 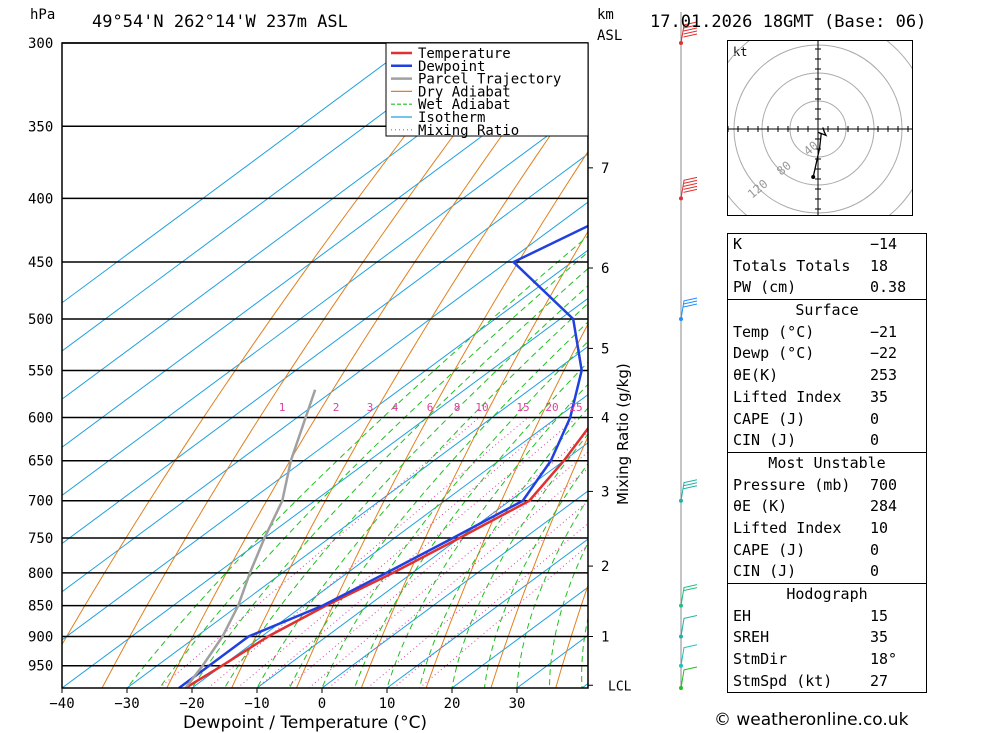 What do you see at coordinates (875, 440) in the screenshot?
I see `surface-value: 0` at bounding box center [875, 440].